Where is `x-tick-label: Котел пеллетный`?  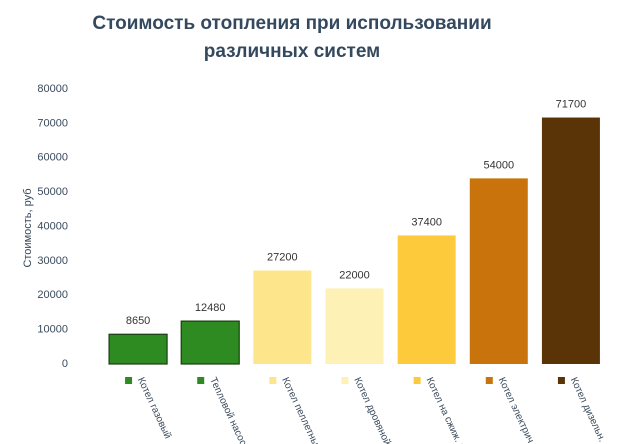 x-tick-label: Котел пеллетный is located at coordinates (301, 410).